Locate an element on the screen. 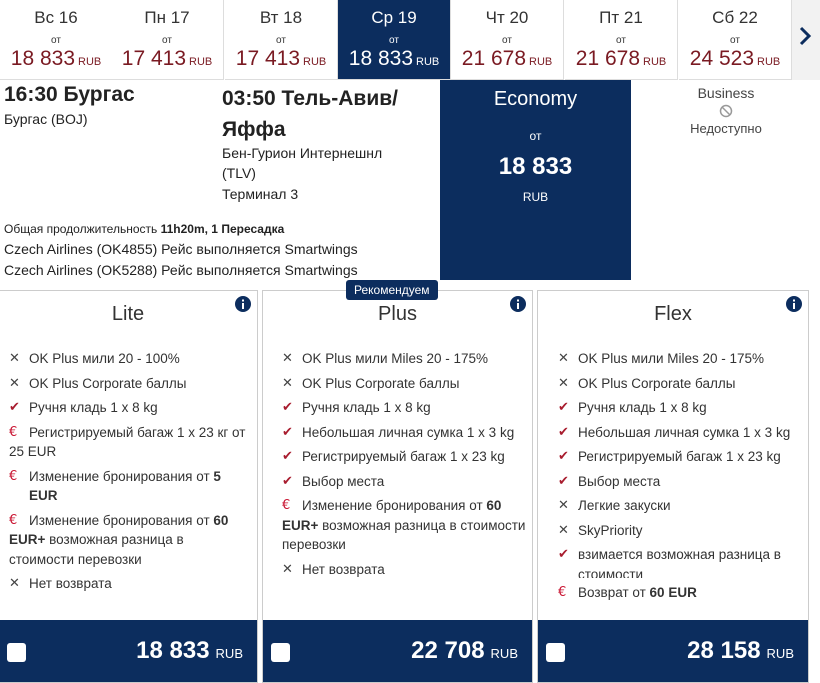 This screenshot has width=820, height=683. price: 22 708 is located at coordinates (448, 650).